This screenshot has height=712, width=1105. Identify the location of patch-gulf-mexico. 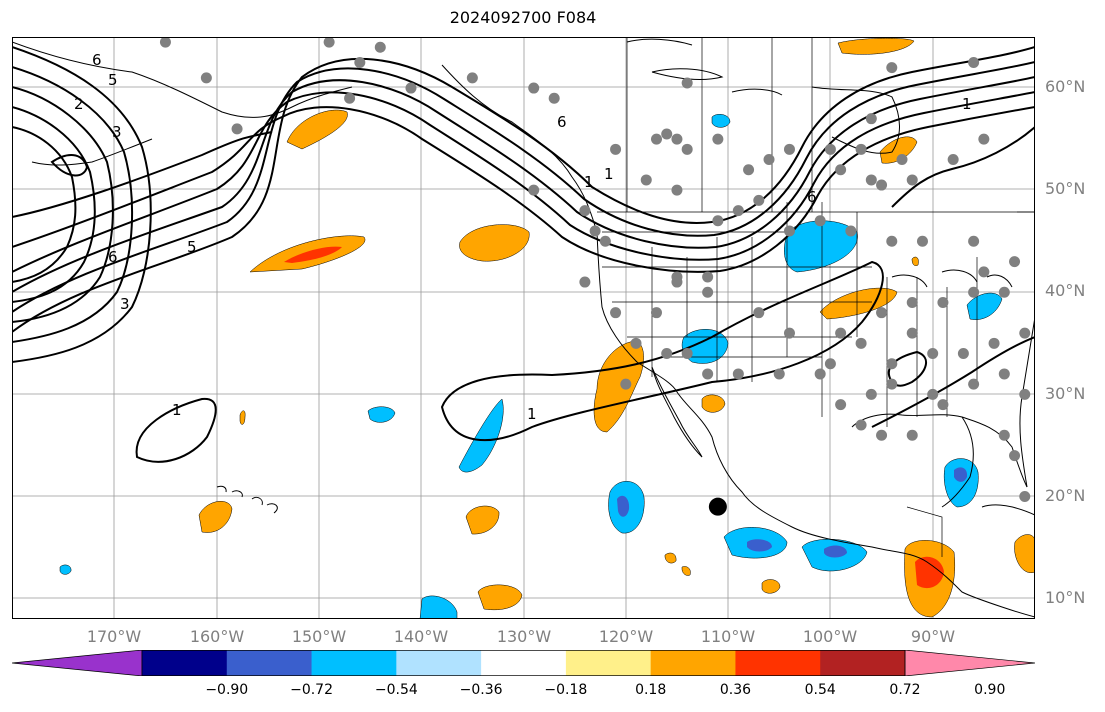
(961, 483).